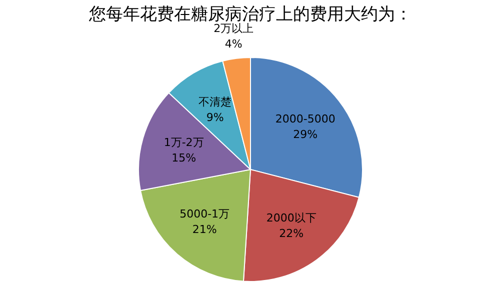 This screenshot has height=291, width=500. I want to click on data-label: 29%, so click(305, 135).